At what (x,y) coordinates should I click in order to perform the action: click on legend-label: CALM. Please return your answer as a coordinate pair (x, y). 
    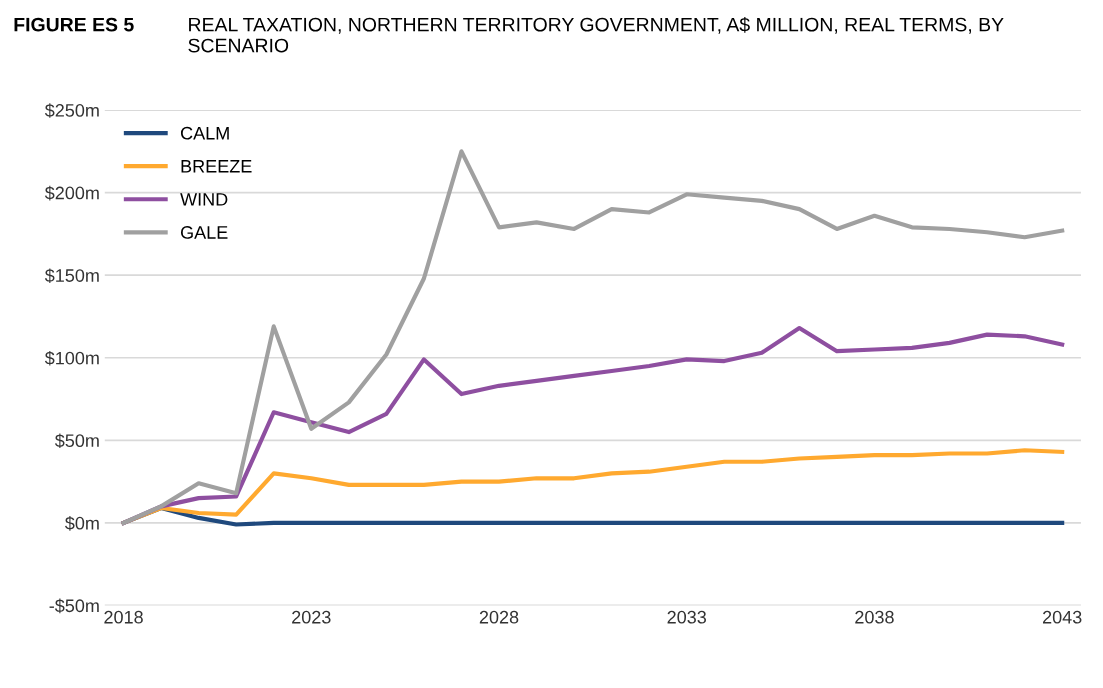
    Looking at the image, I should click on (205, 133).